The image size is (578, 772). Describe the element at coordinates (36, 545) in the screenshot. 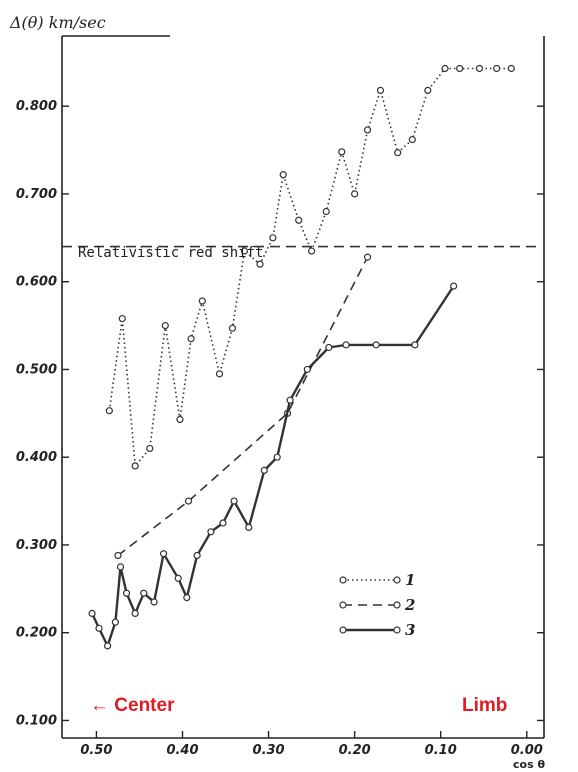

I see `y-tick-label: 0.300` at that location.